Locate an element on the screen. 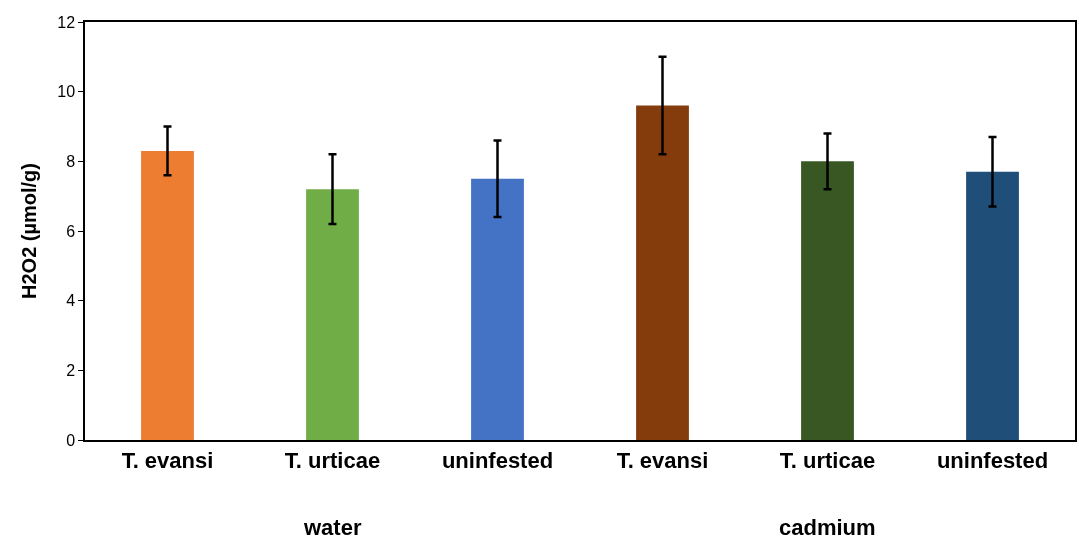 This screenshot has height=550, width=1079. y-tick-label: 6 is located at coordinates (71, 231).